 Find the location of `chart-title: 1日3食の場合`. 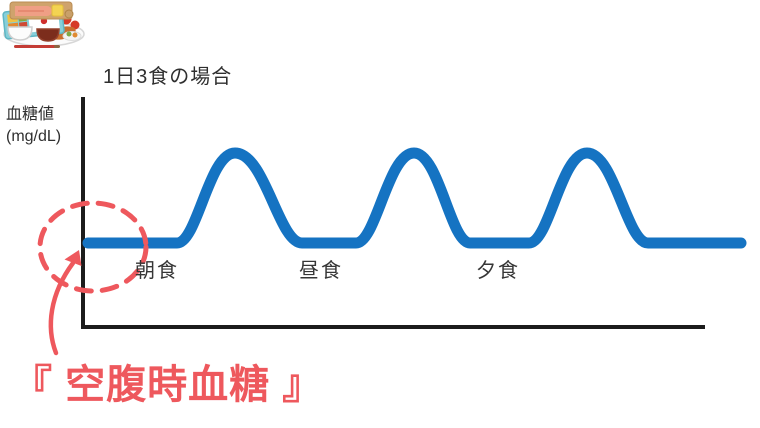

chart-title: 1日3食の場合 is located at coordinates (168, 77).